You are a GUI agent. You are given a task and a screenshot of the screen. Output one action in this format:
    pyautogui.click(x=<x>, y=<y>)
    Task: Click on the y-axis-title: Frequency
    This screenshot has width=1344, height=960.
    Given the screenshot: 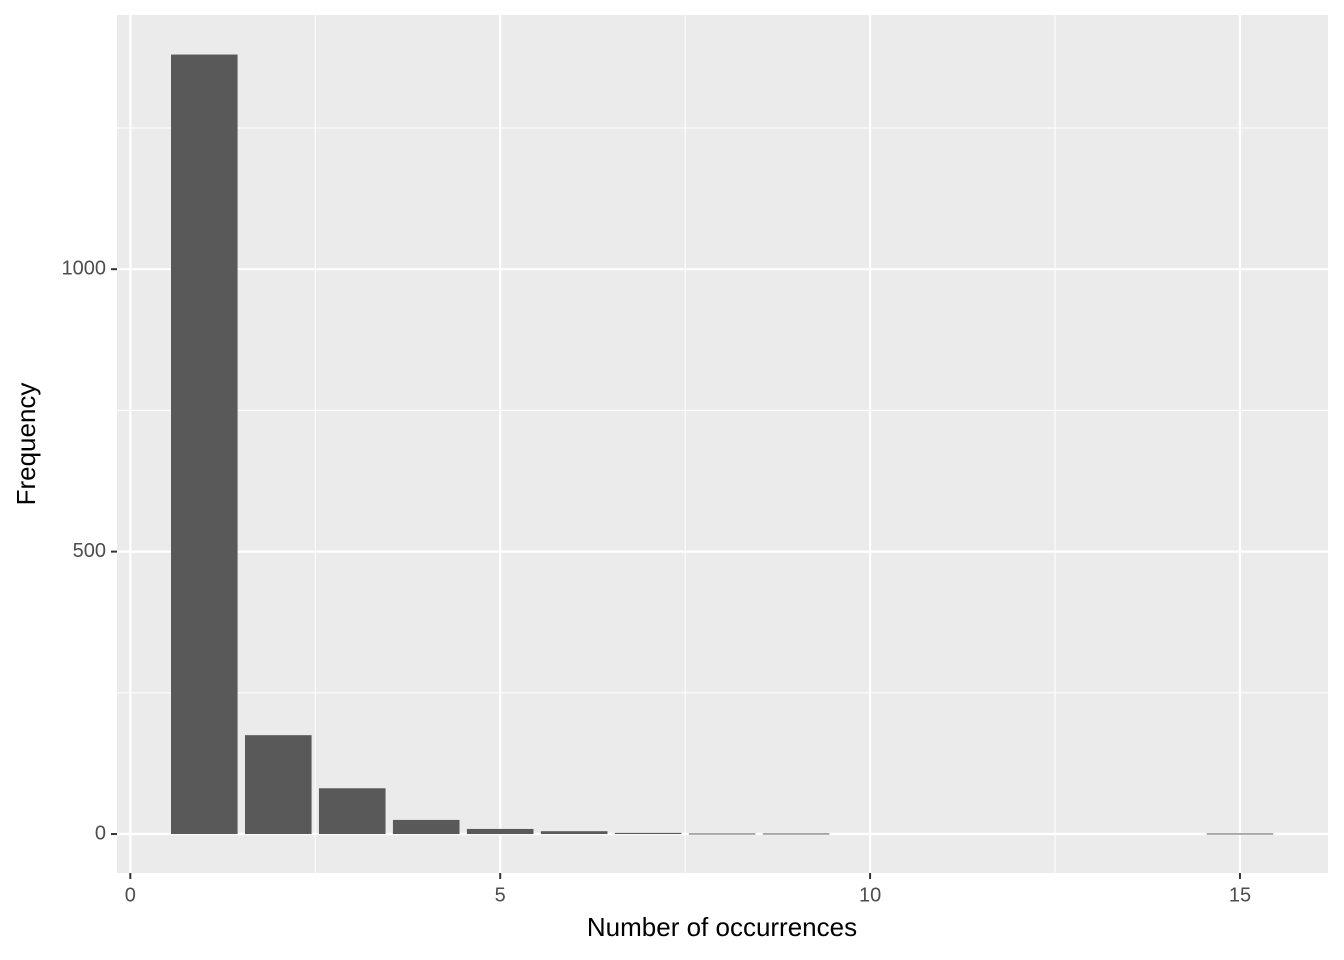 What is the action you would take?
    pyautogui.click(x=26, y=444)
    